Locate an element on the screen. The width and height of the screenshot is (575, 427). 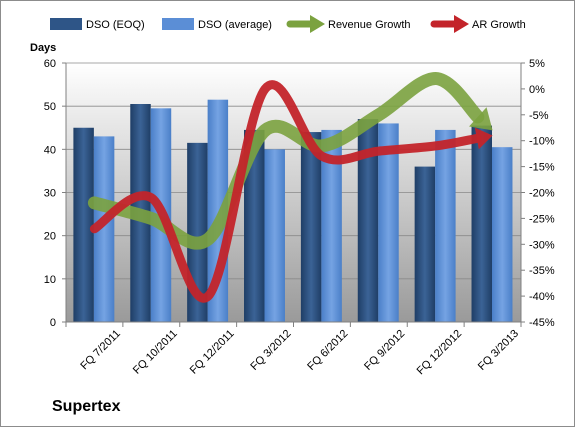
y-tick-label: 0 is located at coordinates (53, 323).